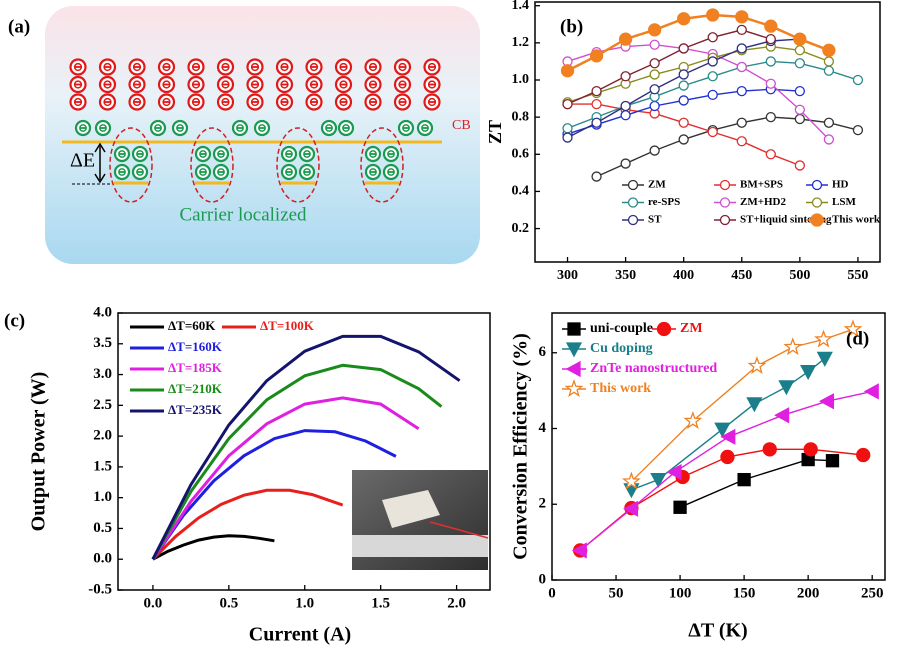 The width and height of the screenshot is (924, 651). I want to click on x-axis-label: ΔT (K), so click(717, 631).